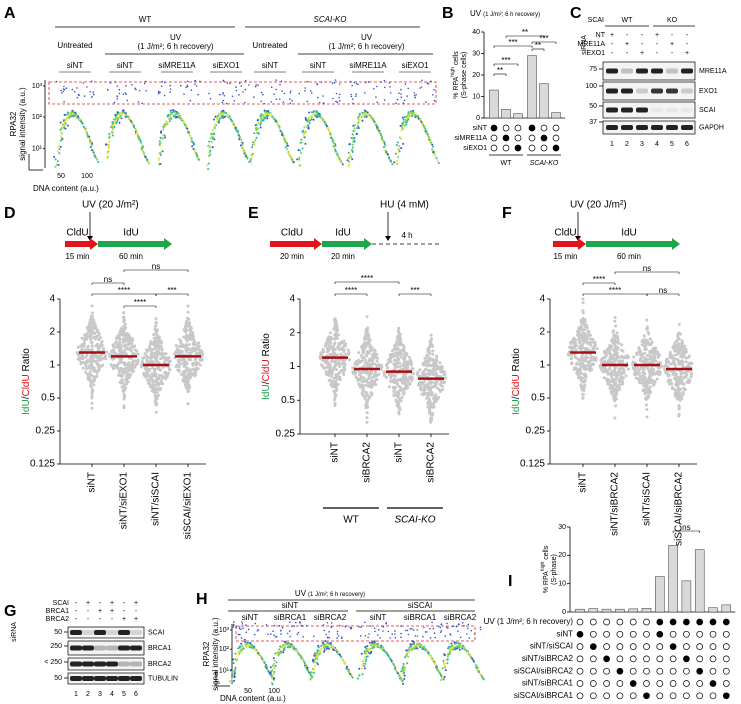  I want to click on x-tick-label: siSCAI/siEXO1, so click(188, 506).